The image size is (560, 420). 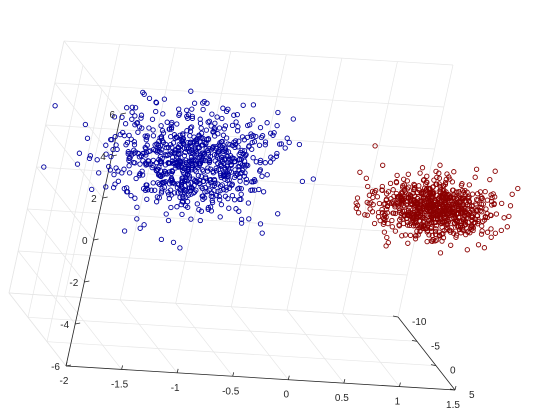 I want to click on x-tick-label: -0.5, so click(x=231, y=391).